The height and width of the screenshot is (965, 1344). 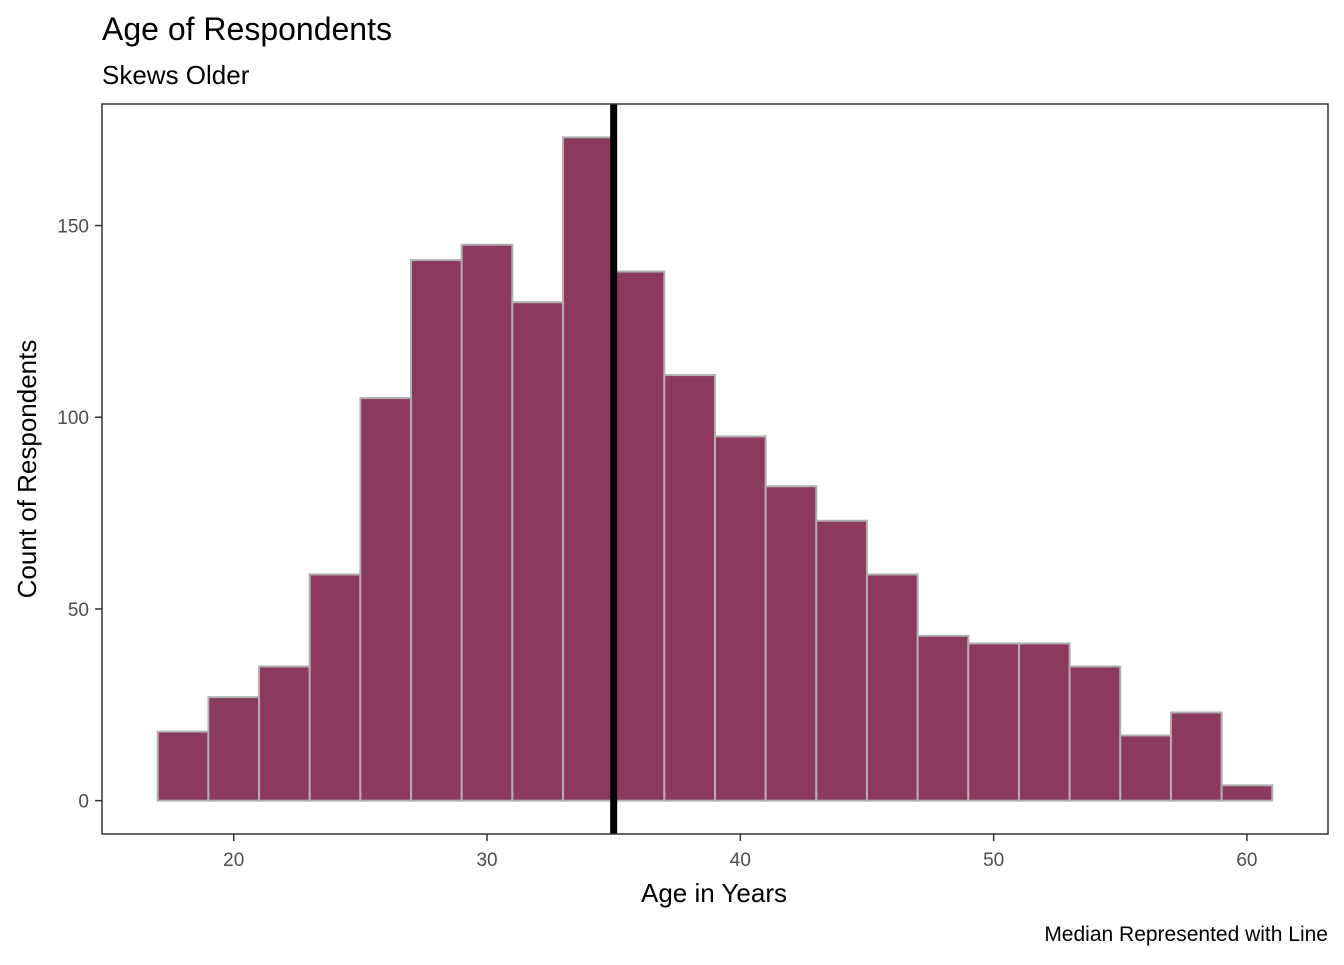 I want to click on y-axis: 0 50 100 150, so click(x=79, y=515).